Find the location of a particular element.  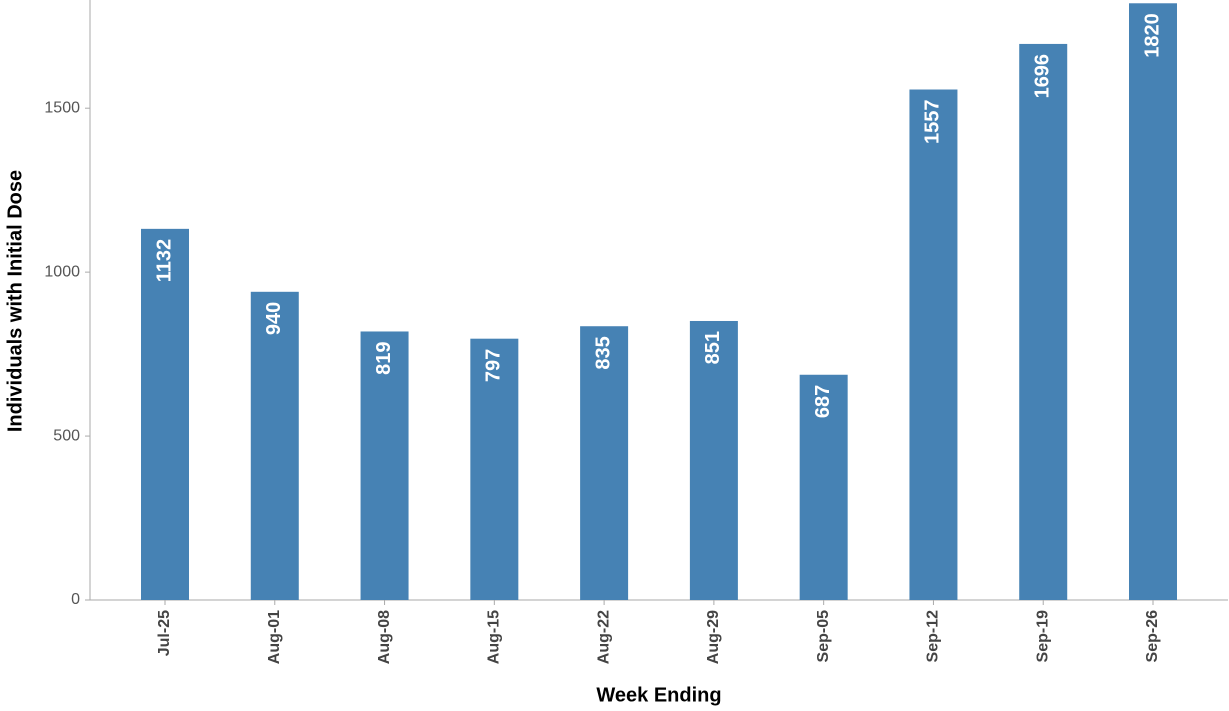

x-tick-label: Sep-26 is located at coordinates (1152, 636).